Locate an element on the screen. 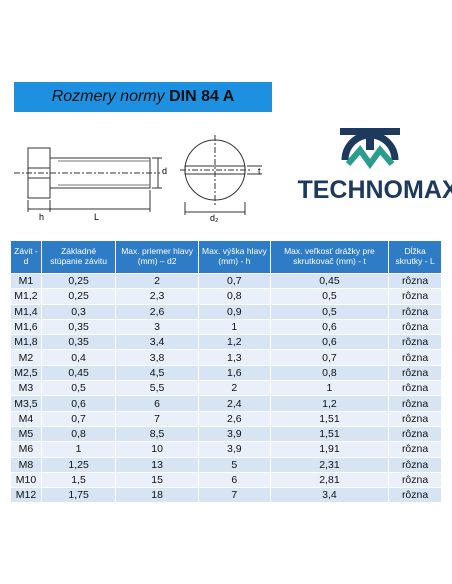  table-cell: 3 is located at coordinates (157, 327).